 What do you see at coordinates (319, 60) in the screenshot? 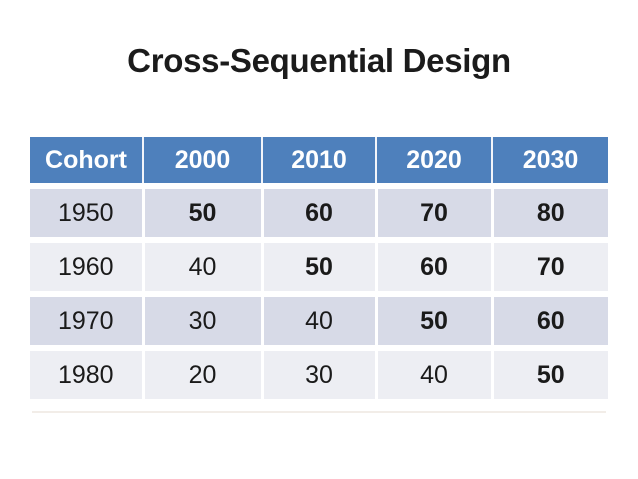
I see `slide-title: Cross-Sequential Design` at bounding box center [319, 60].